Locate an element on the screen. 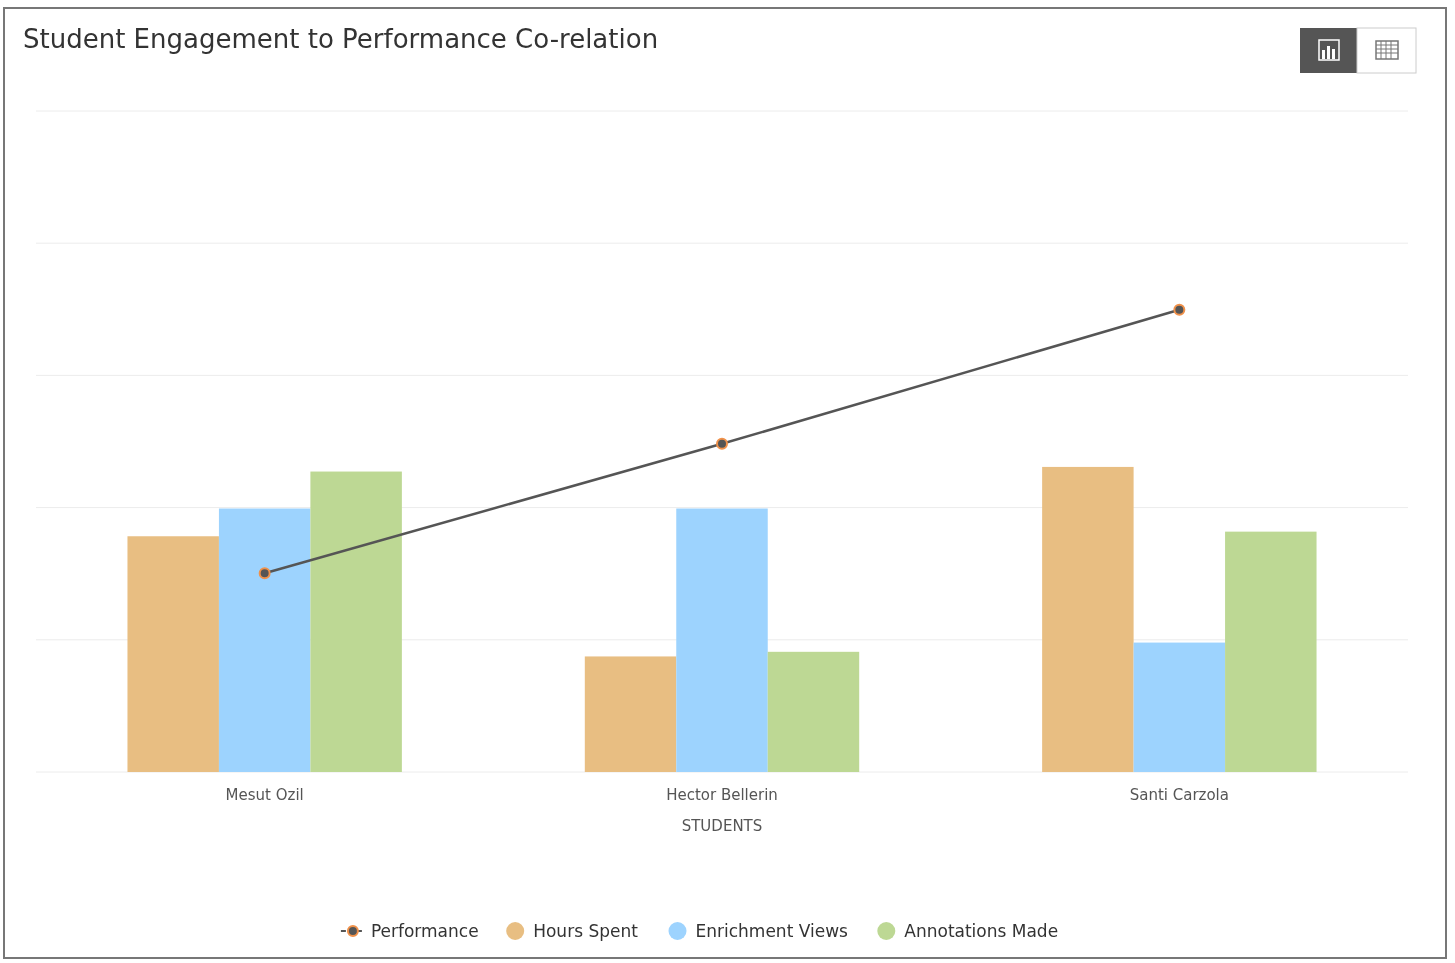 Image resolution: width=1455 pixels, height=963 pixels. chart-title: Student Engagement to Performance Co-relation is located at coordinates (341, 39).